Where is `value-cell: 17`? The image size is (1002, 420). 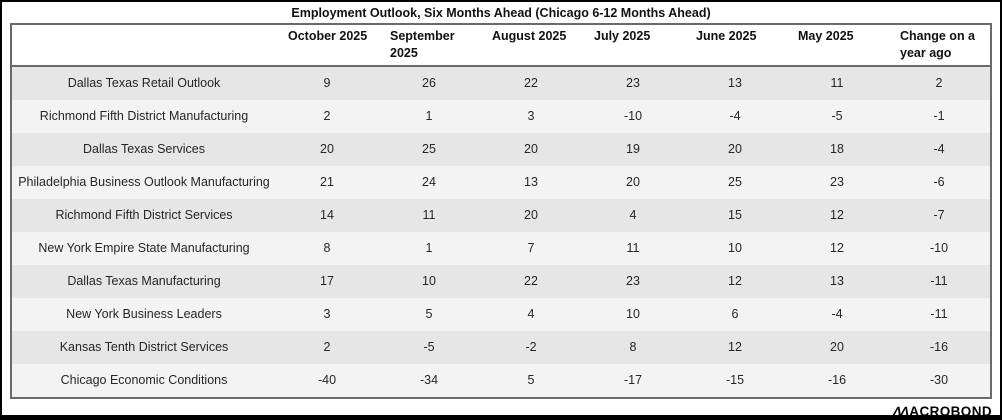 value-cell: 17 is located at coordinates (327, 280).